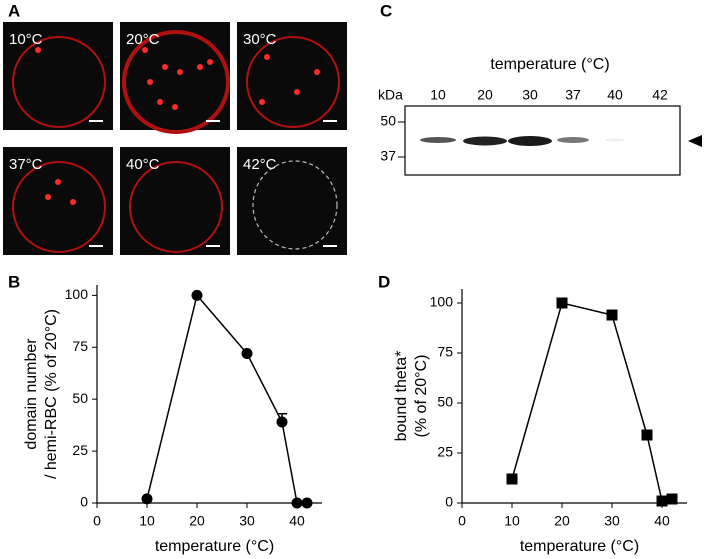 The width and height of the screenshot is (708, 559). I want to click on blot-unit: kDa, so click(390, 95).